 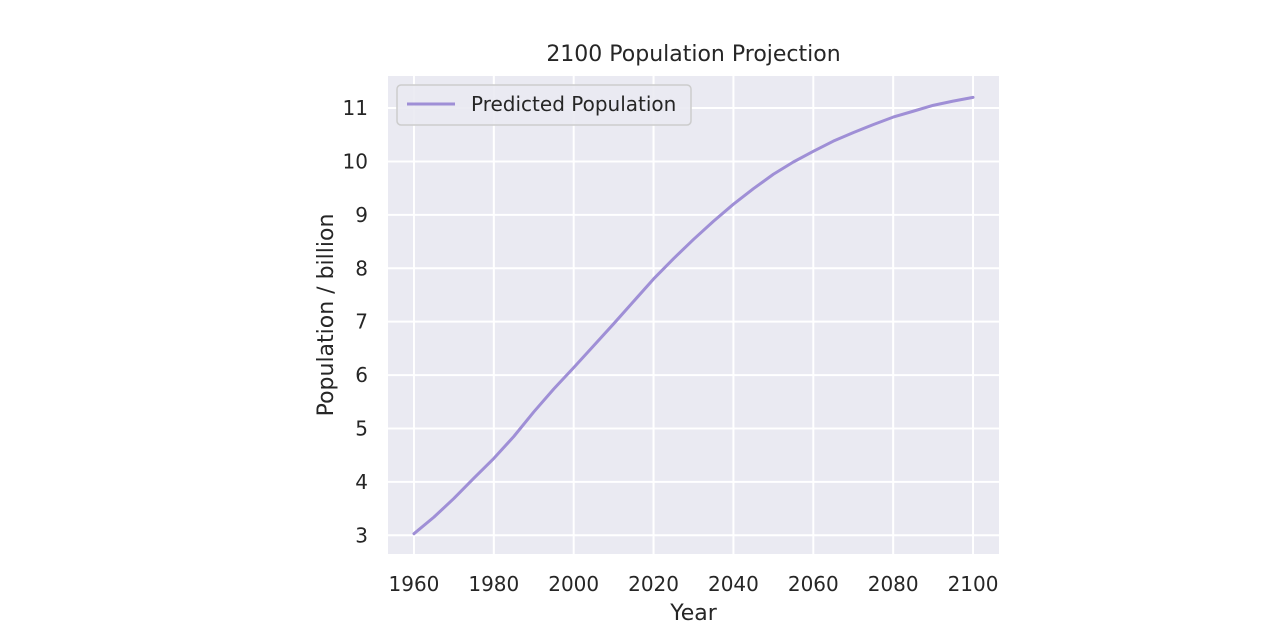 What do you see at coordinates (414, 584) in the screenshot?
I see `x-tick-label: 1960` at bounding box center [414, 584].